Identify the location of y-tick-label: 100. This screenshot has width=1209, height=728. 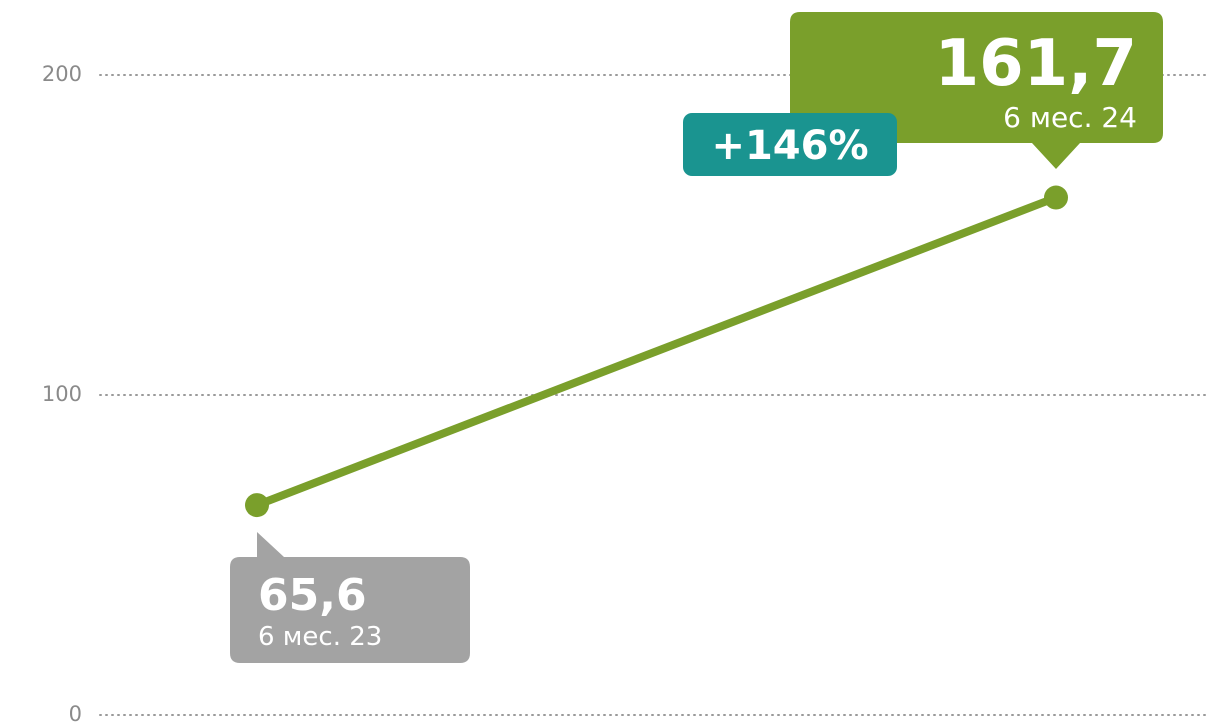
(62, 394).